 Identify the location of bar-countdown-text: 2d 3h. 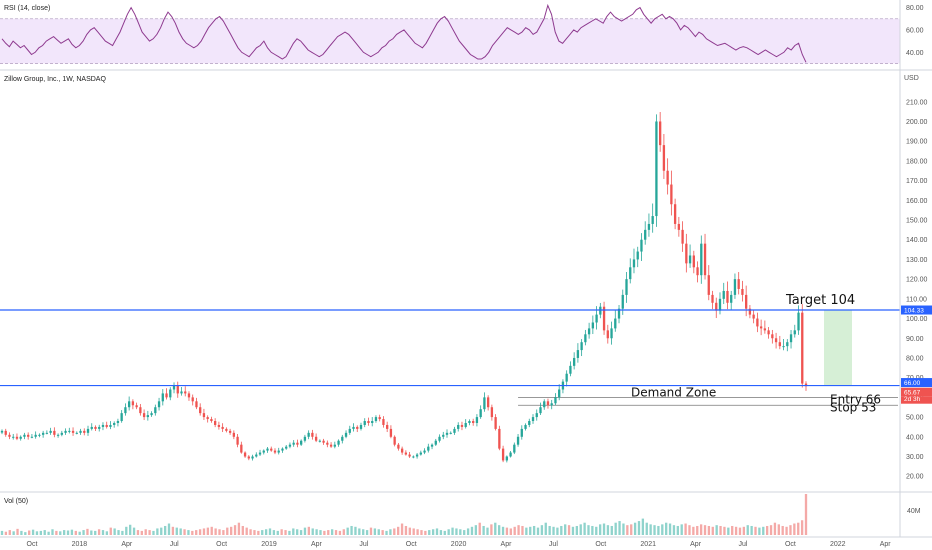
(912, 399).